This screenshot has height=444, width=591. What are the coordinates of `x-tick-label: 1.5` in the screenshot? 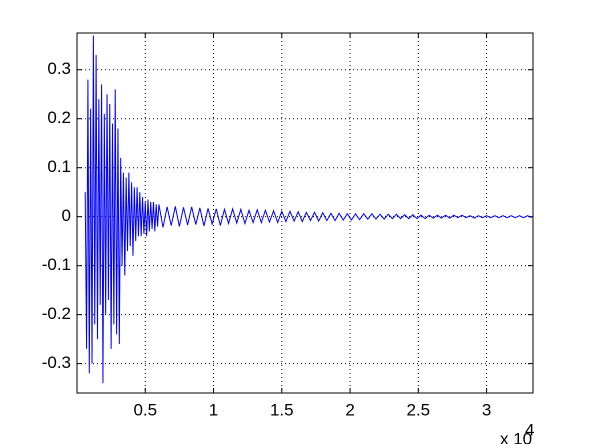 It's located at (282, 409).